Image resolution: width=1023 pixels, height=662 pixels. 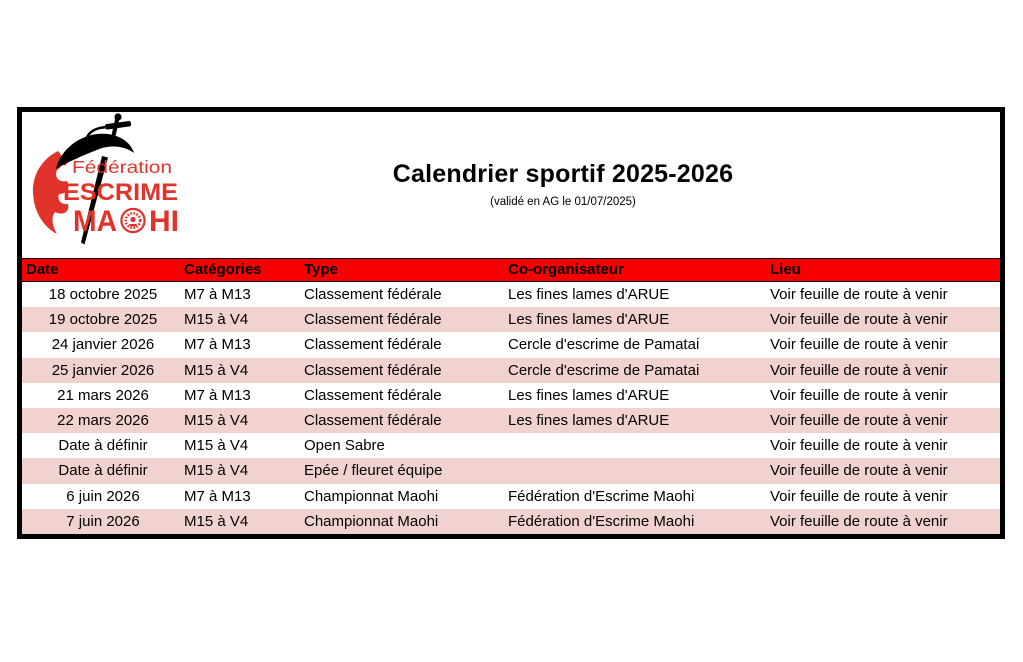 What do you see at coordinates (344, 446) in the screenshot?
I see `cell-type: Open Sabre` at bounding box center [344, 446].